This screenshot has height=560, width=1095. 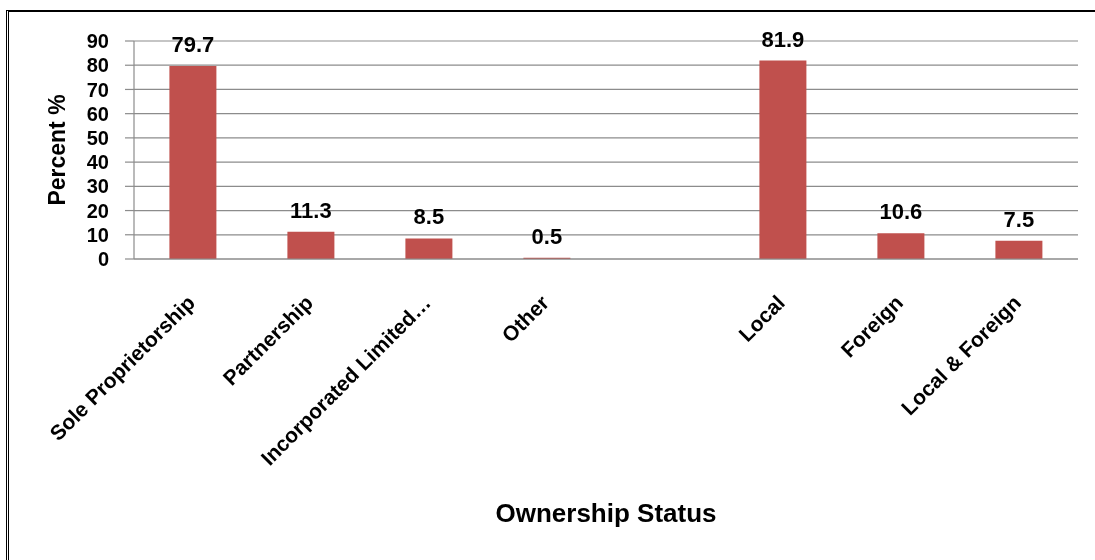 What do you see at coordinates (97, 234) in the screenshot?
I see `y-tick-label: 10` at bounding box center [97, 234].